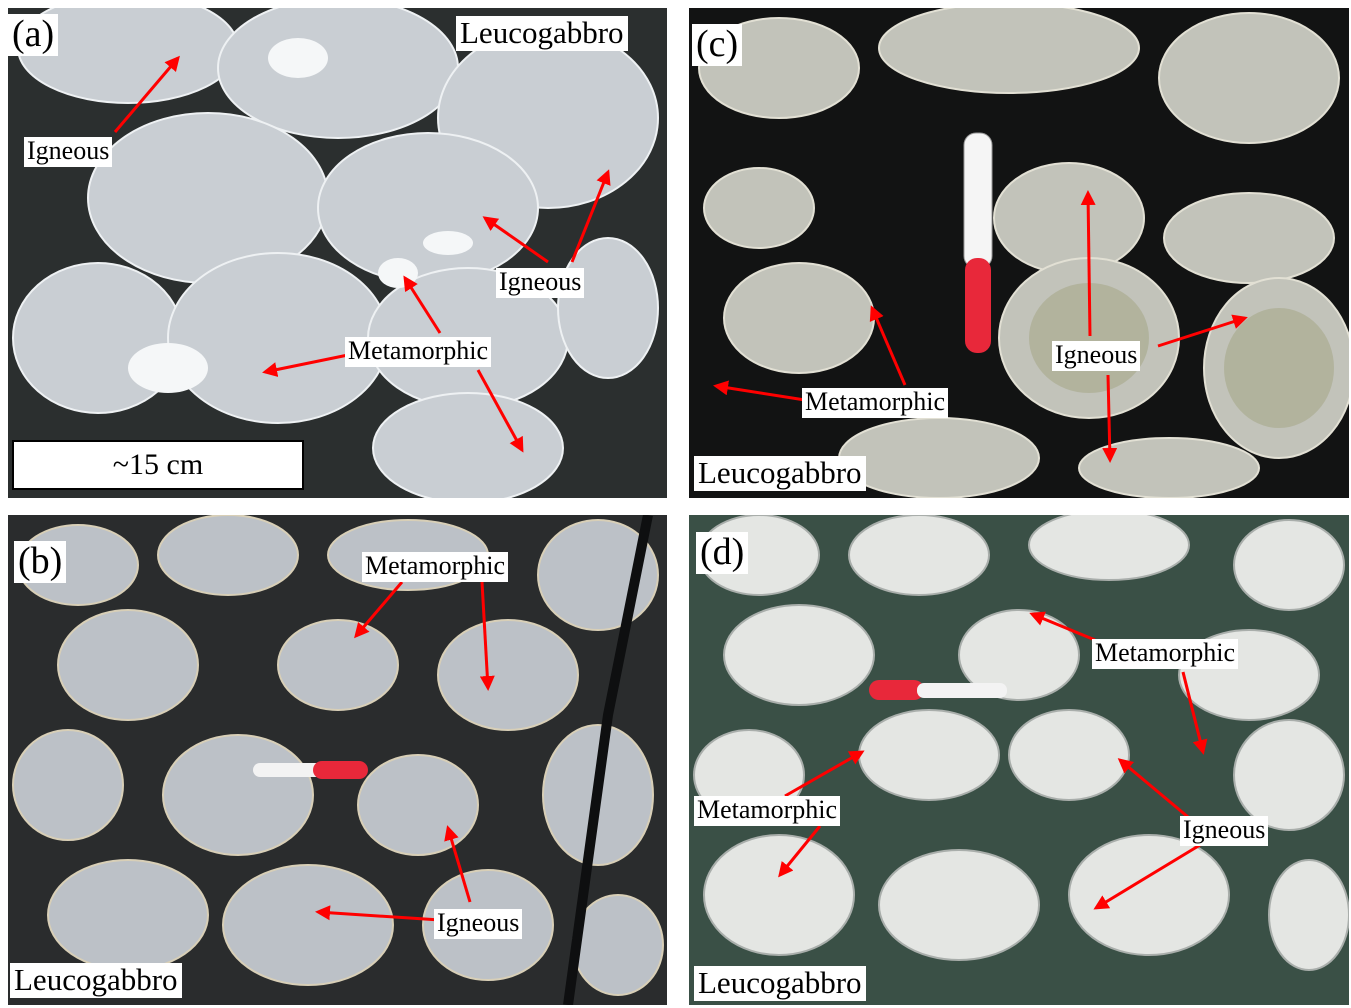  I want to click on panel-b-letter: (b), so click(40, 562).